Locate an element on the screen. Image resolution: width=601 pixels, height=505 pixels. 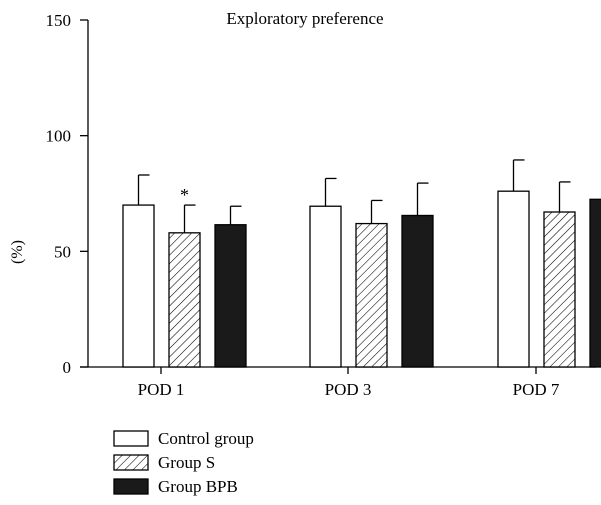
x-tick-label: POD 1 is located at coordinates (161, 389).